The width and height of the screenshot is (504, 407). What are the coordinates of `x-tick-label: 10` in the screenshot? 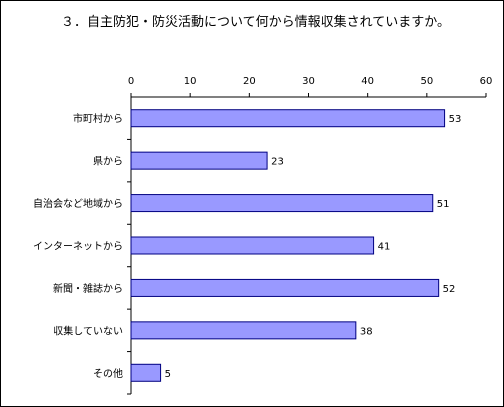 It's located at (190, 81).